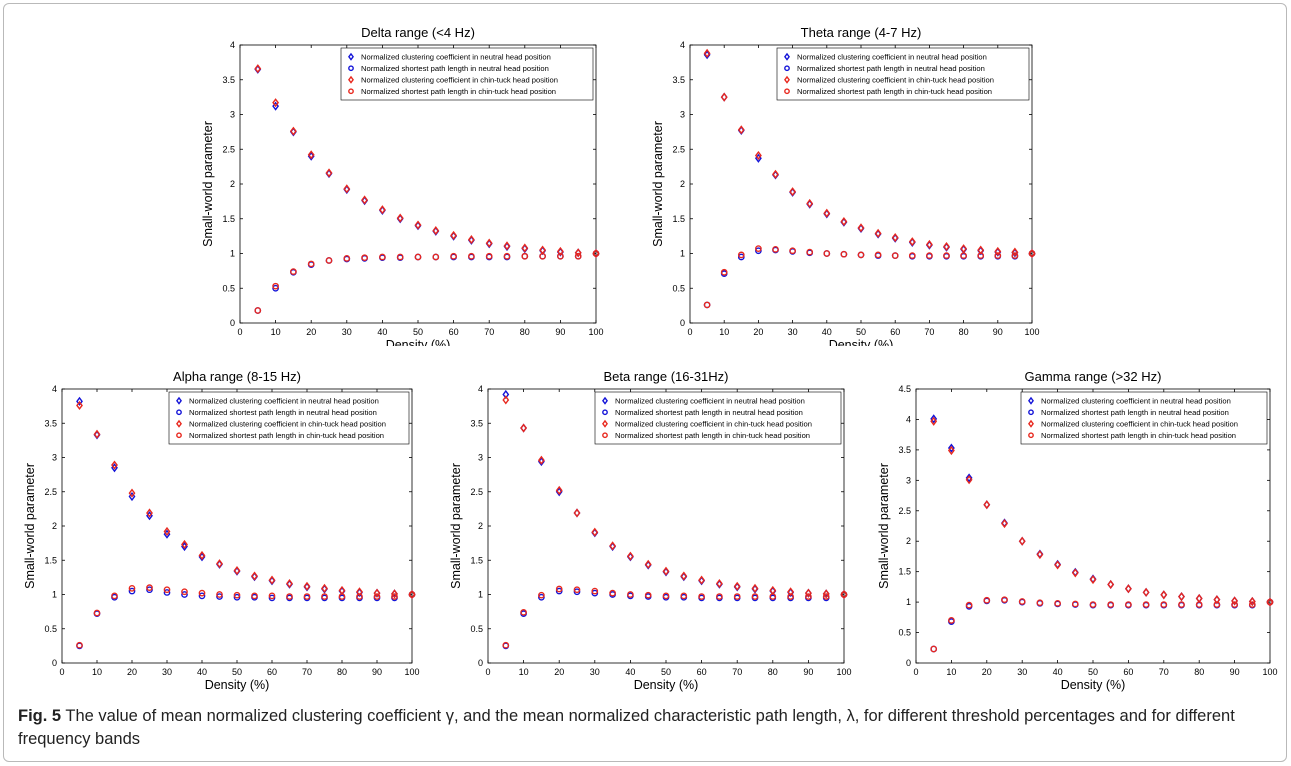 The width and height of the screenshot is (1291, 766). What do you see at coordinates (54, 526) in the screenshot?
I see `y-tick-label: 2` at bounding box center [54, 526].